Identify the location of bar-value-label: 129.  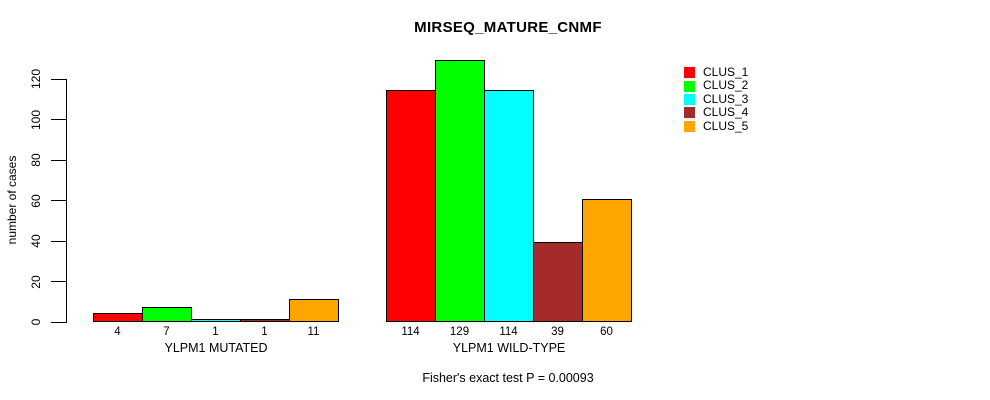
(459, 332).